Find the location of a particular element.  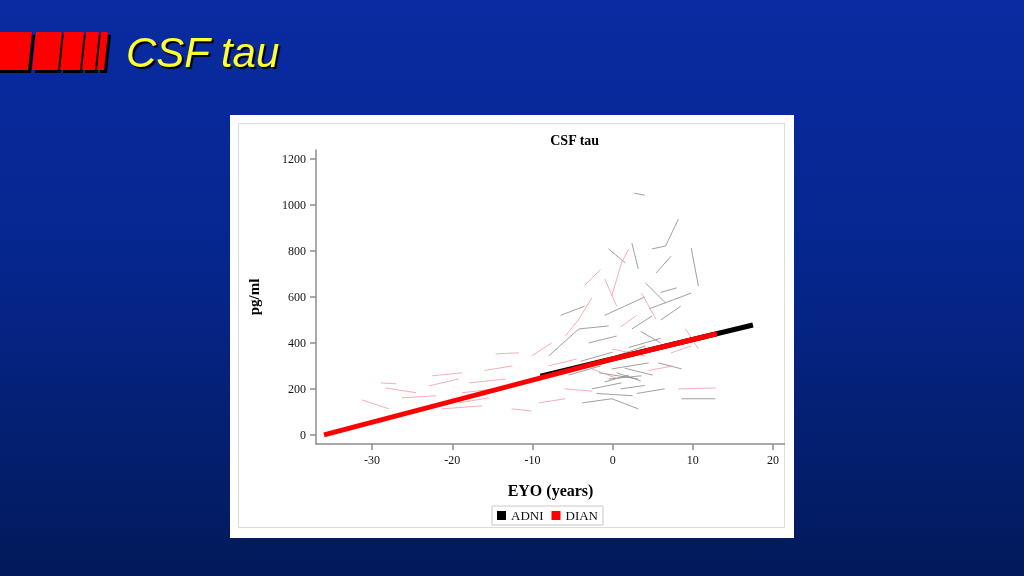

y-tick-label: 200 is located at coordinates (297, 388).